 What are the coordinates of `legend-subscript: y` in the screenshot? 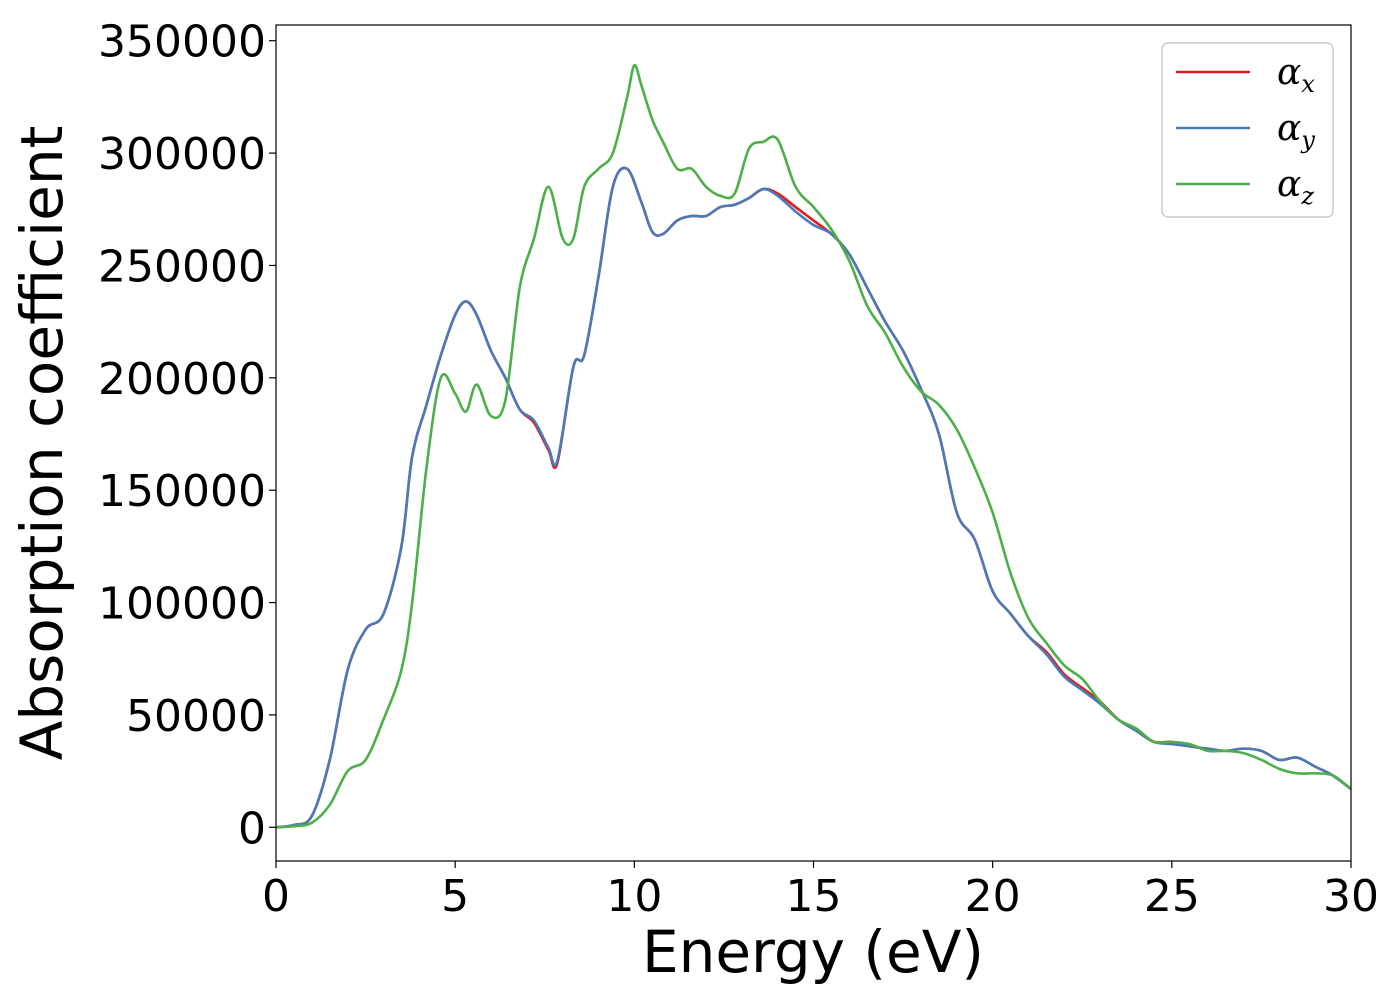 It's located at (1307, 140).